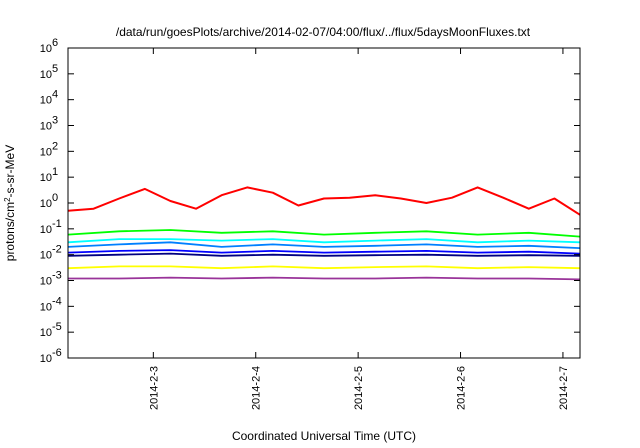 This screenshot has width=640, height=448. Describe the element at coordinates (55, 95) in the screenshot. I see `y-tick-exponent: 4` at that location.